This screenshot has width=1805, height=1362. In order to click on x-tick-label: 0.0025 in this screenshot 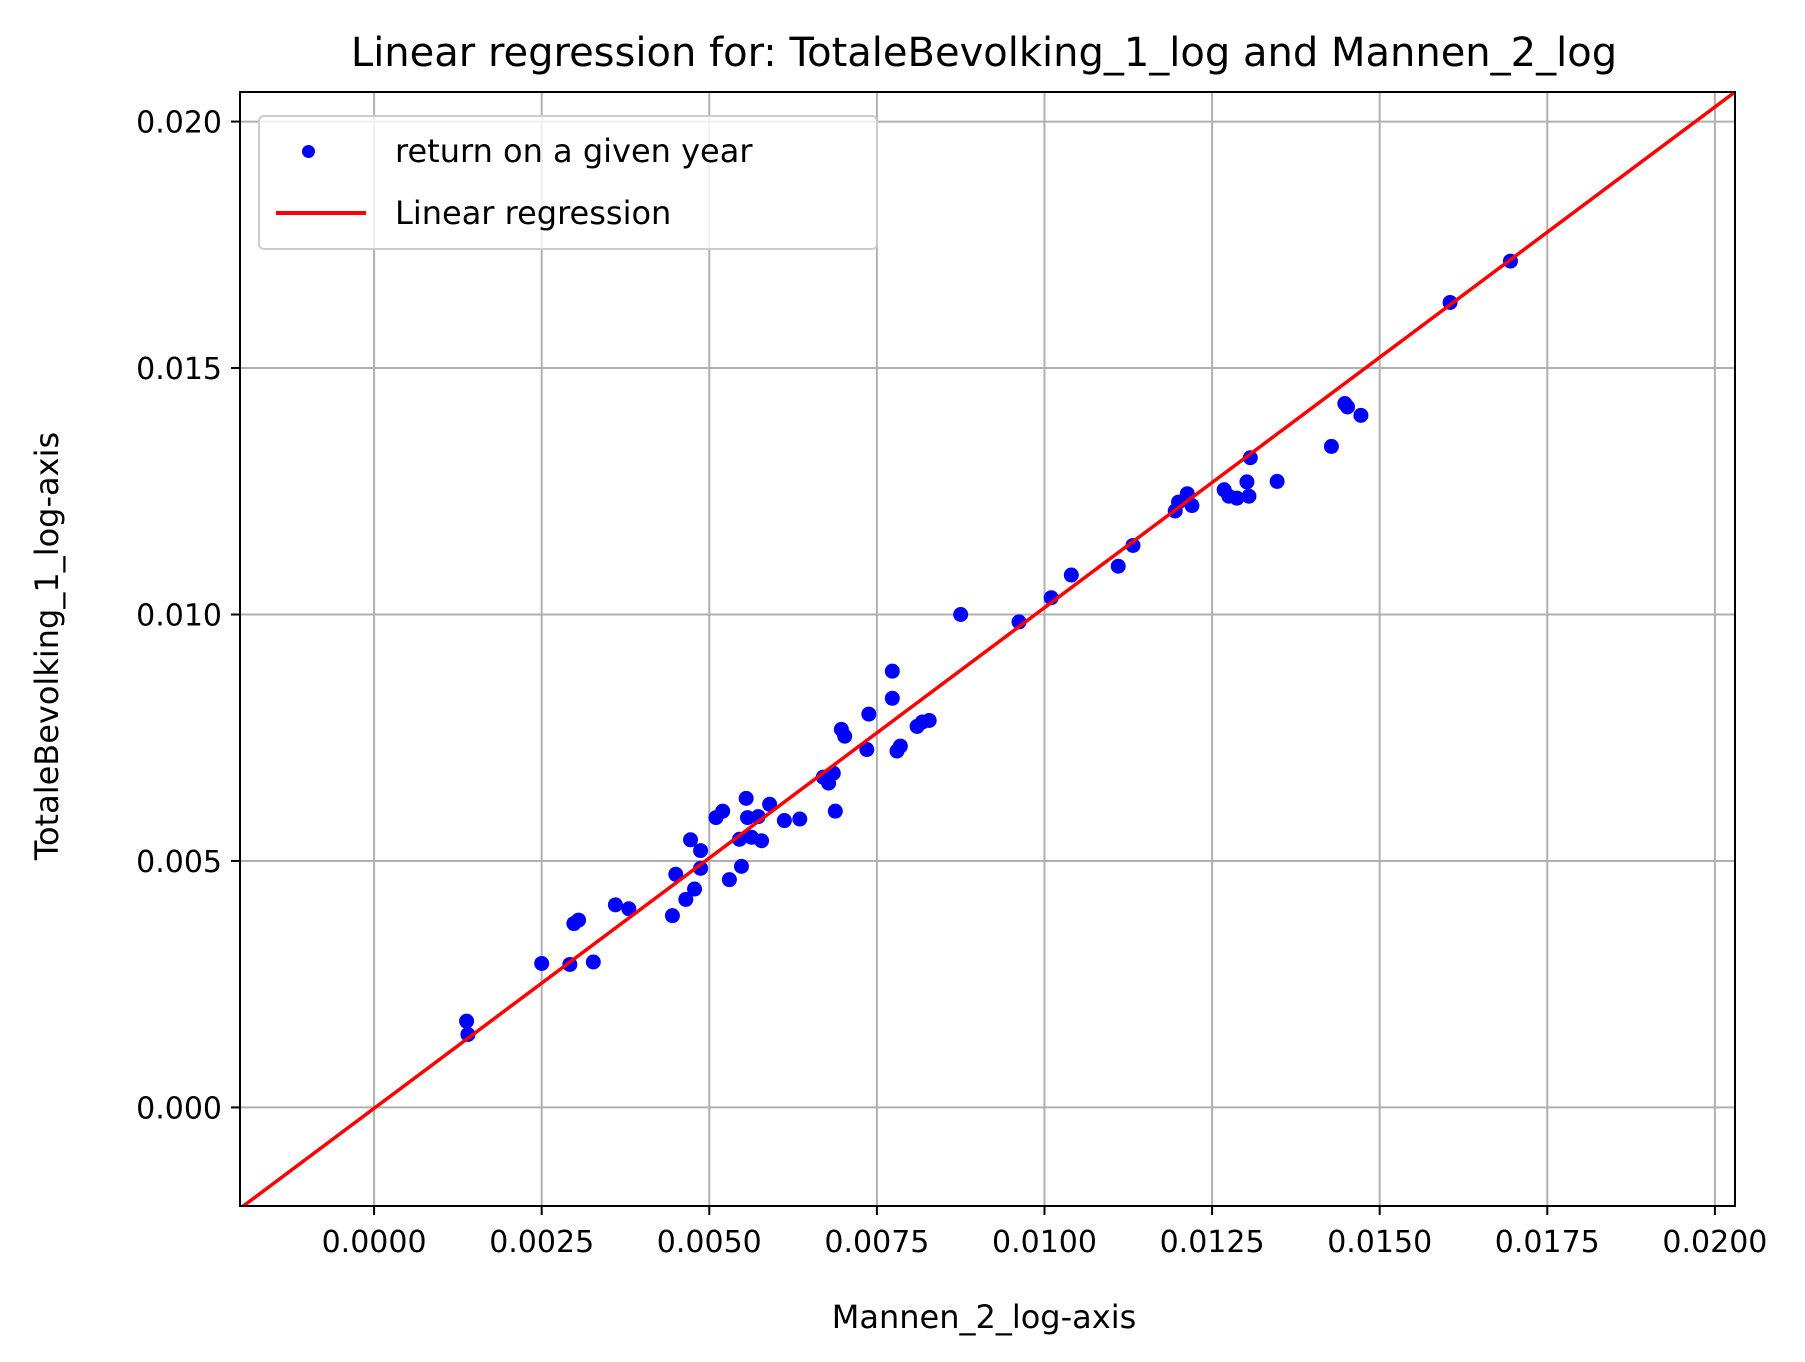, I will do `click(541, 1242)`.